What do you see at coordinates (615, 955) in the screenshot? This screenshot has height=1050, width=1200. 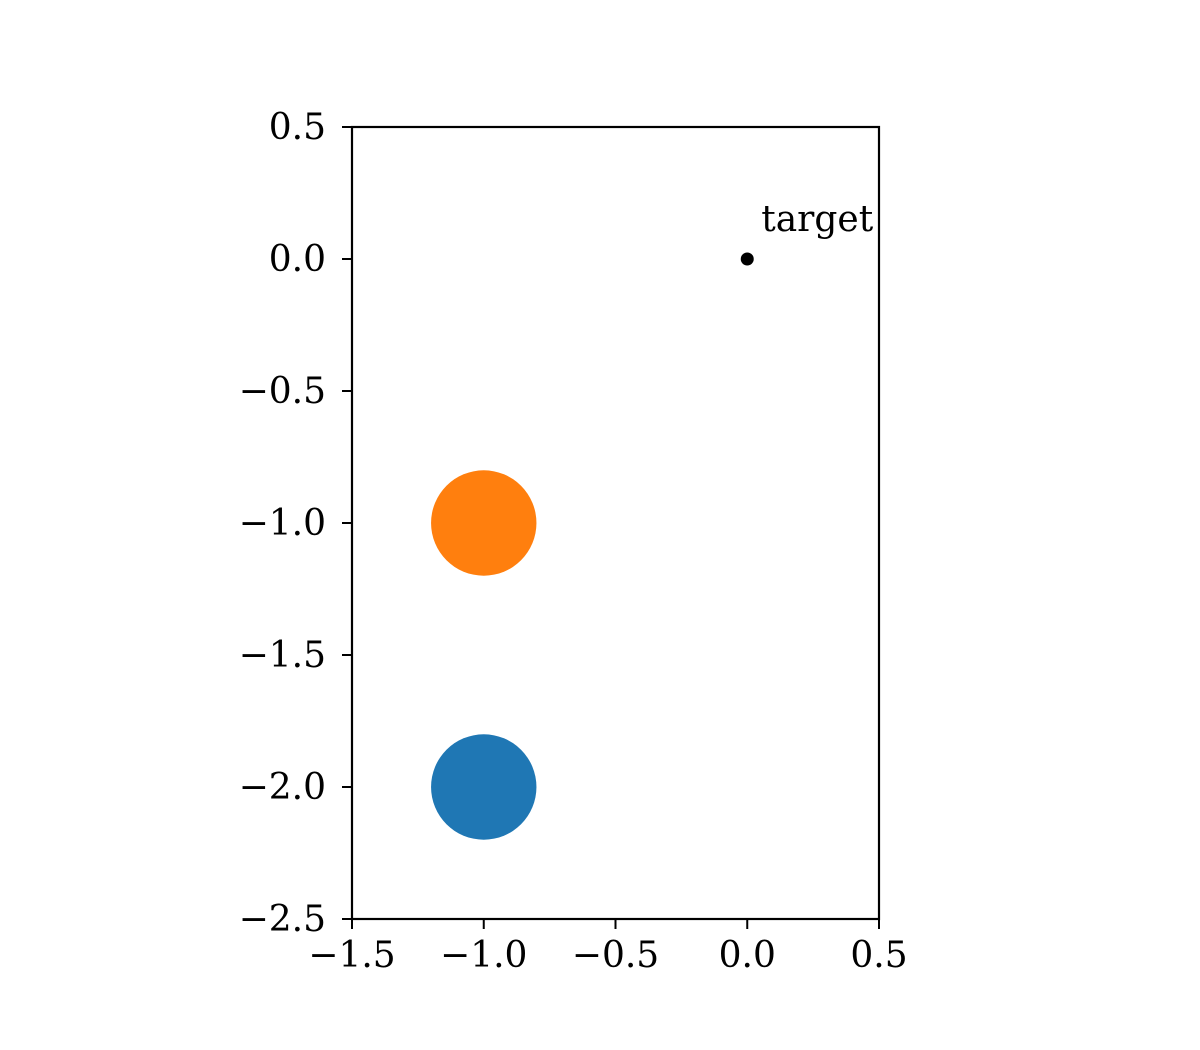 I see `x-tick-label: −0.5` at bounding box center [615, 955].